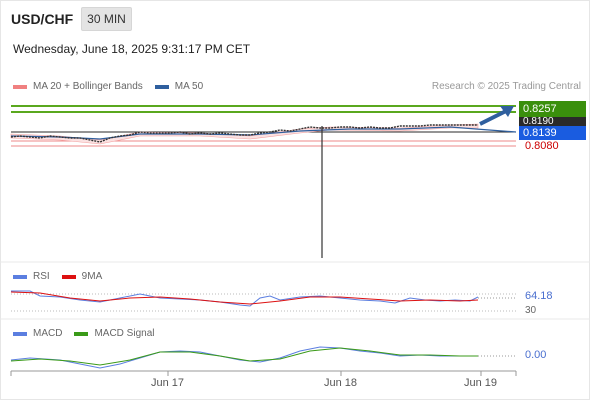  What do you see at coordinates (263, 373) in the screenshot?
I see `x-axis` at bounding box center [263, 373].